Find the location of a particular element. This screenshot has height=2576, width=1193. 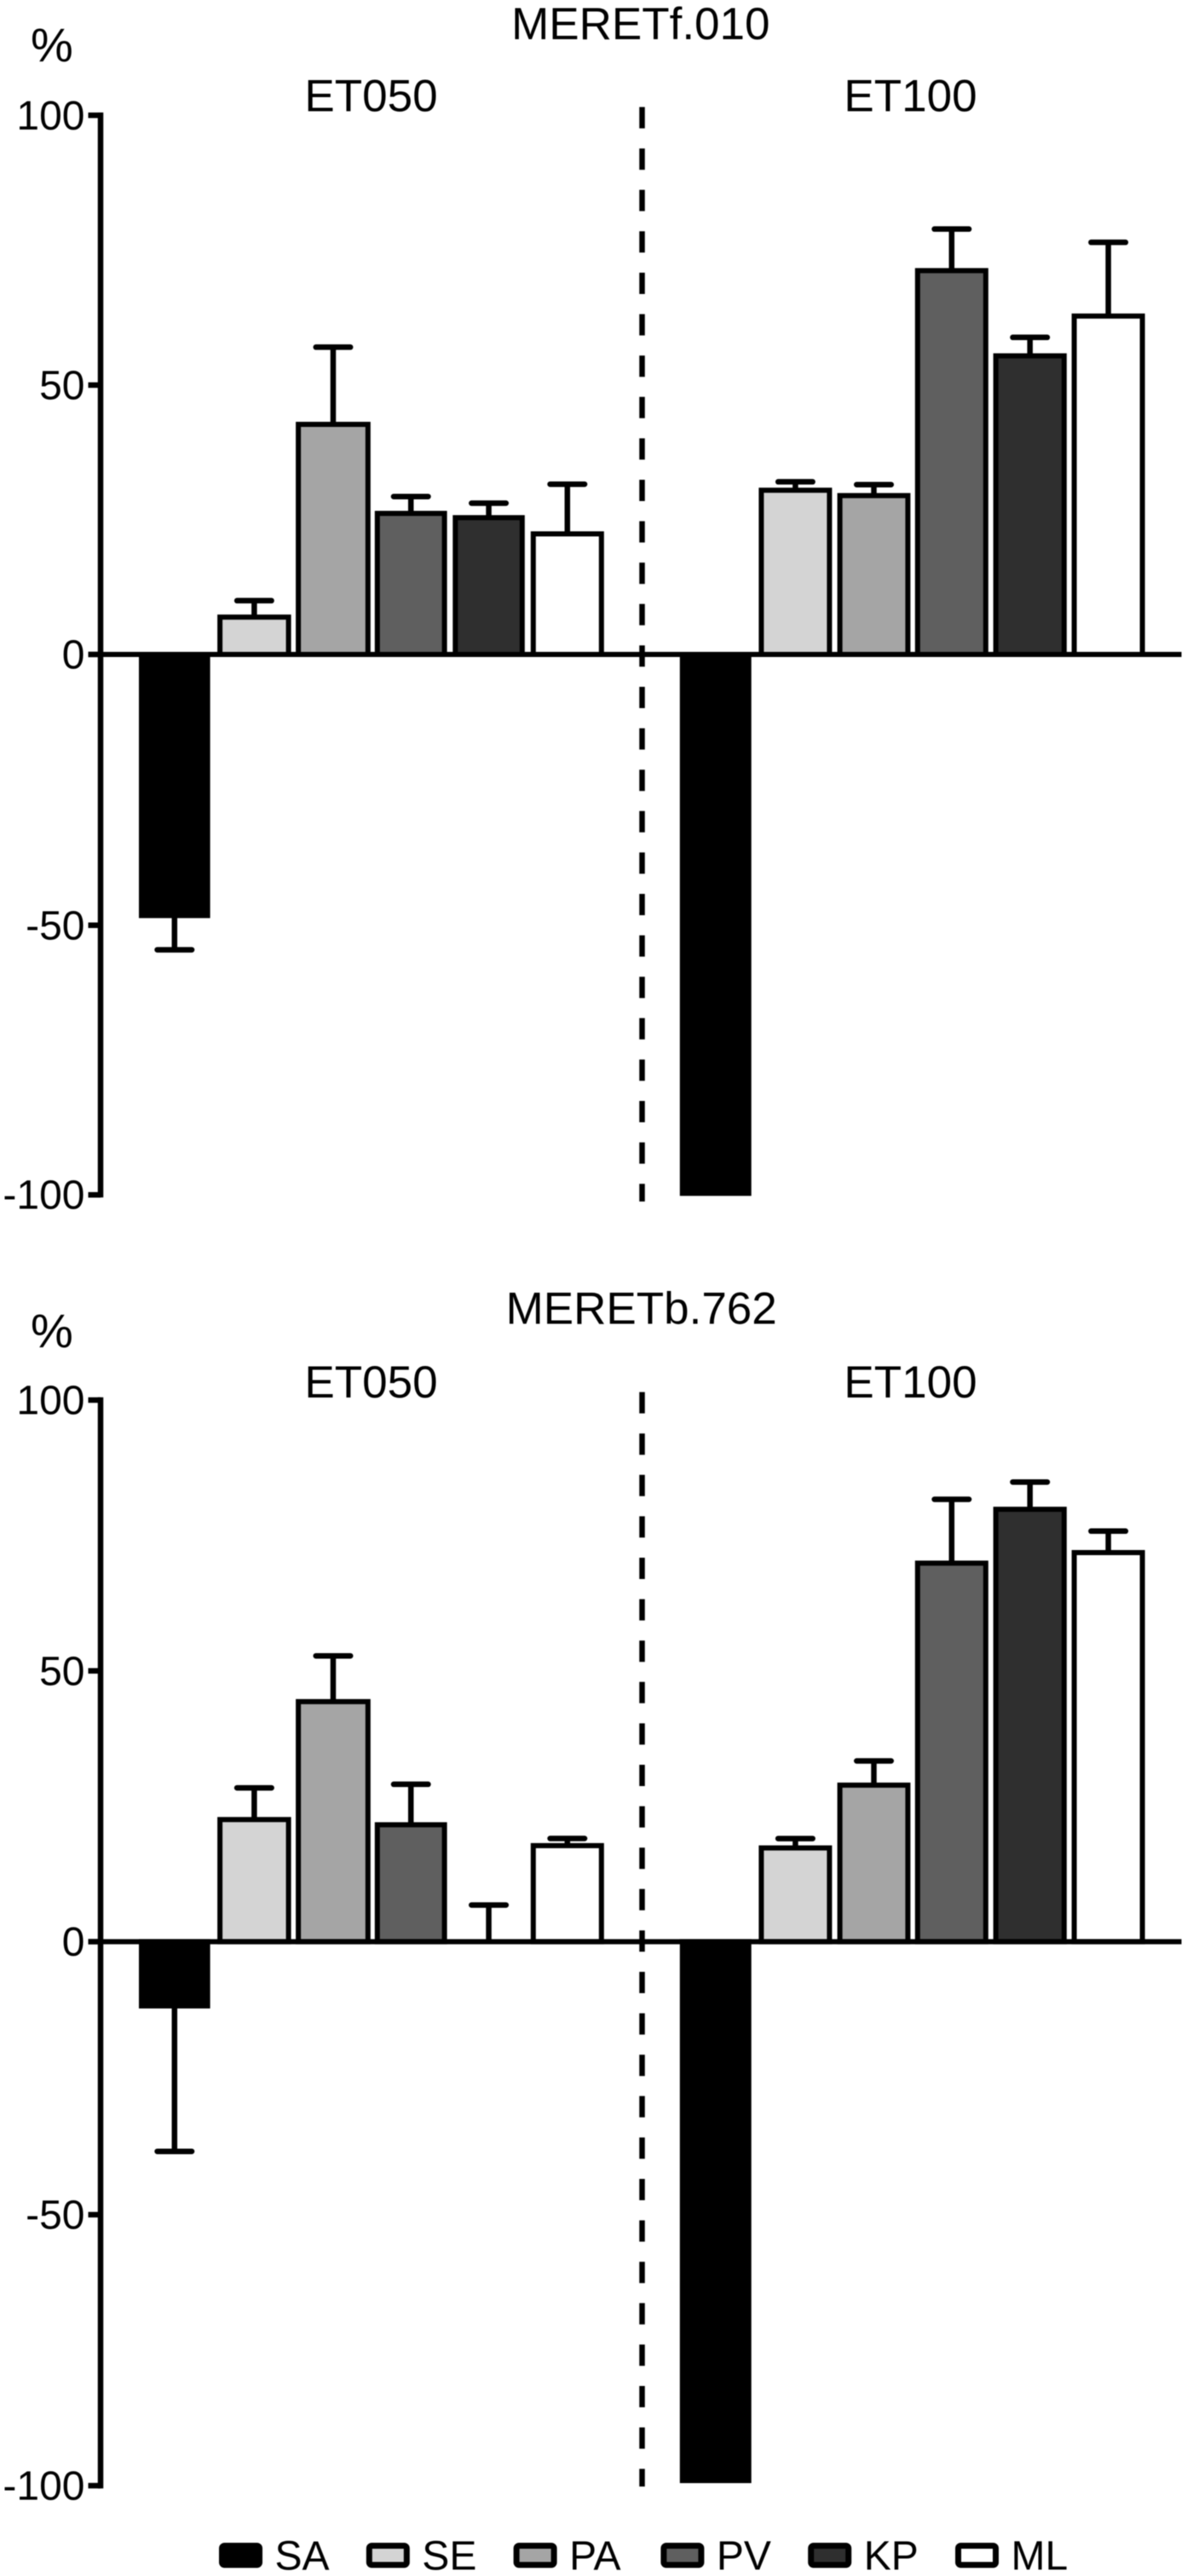

svg-text: SA is located at coordinates (302, 2555).